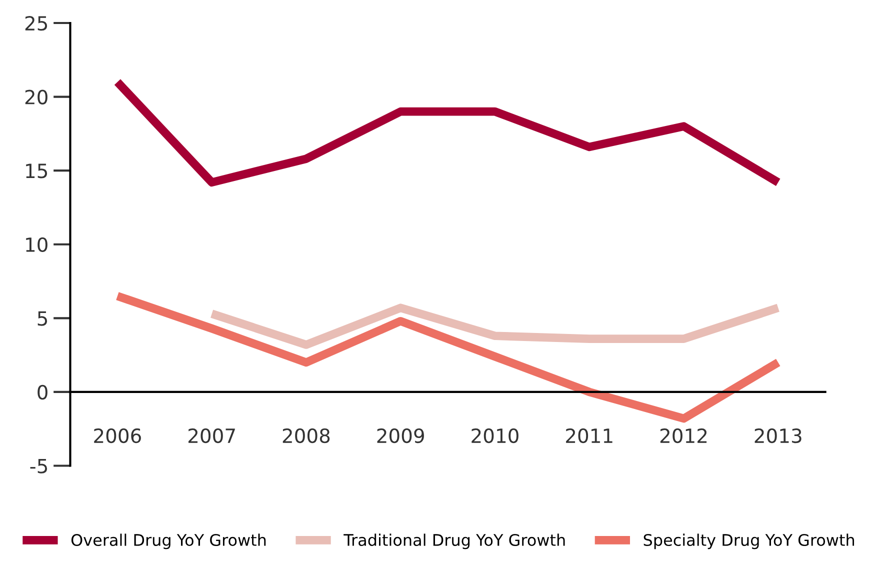 The image size is (878, 575). I want to click on x-tick-label: 2006, so click(117, 436).